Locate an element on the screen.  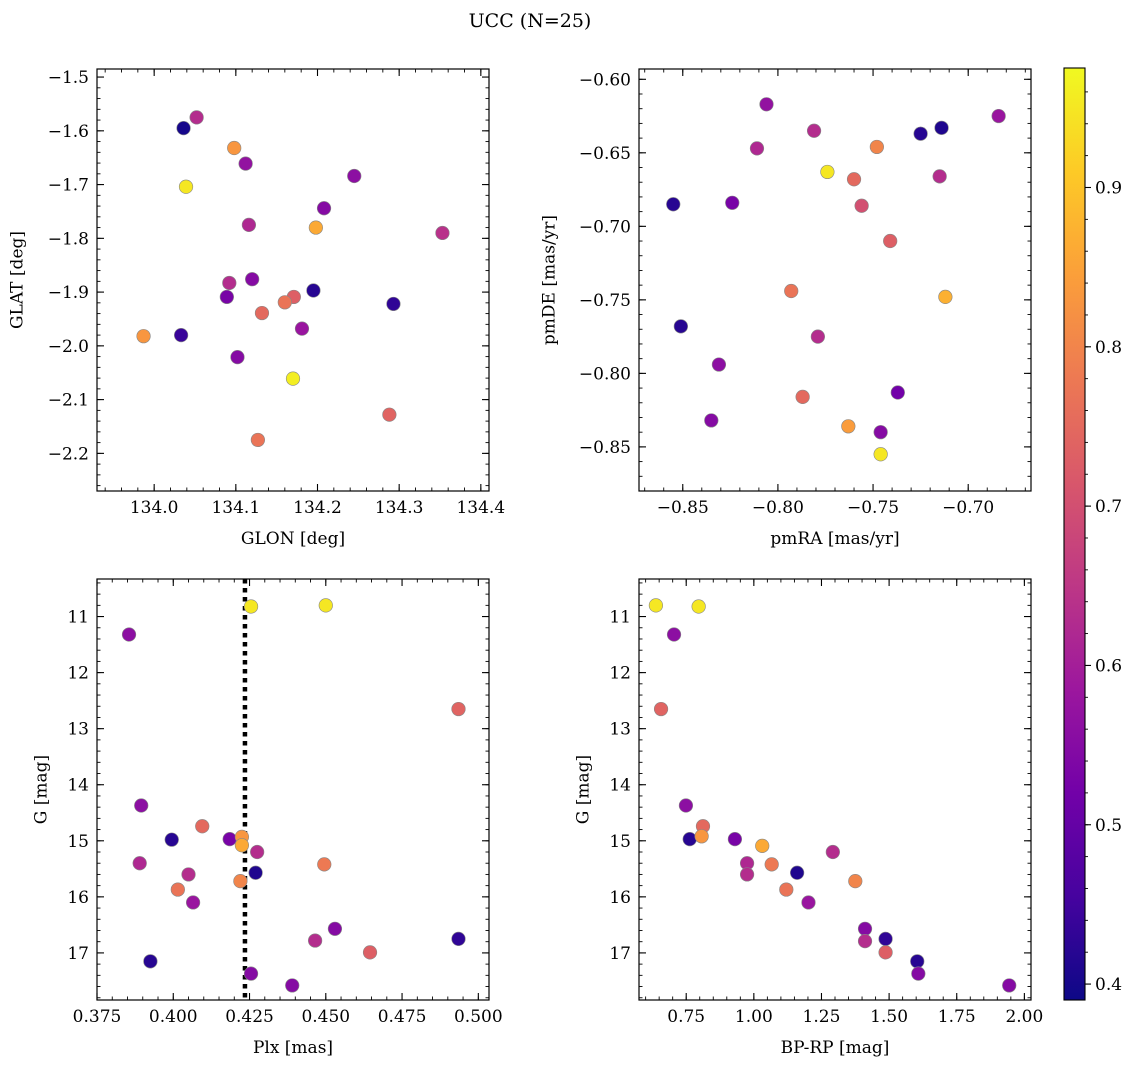
colorbar-tick-label: 0.9 is located at coordinates (1108, 188).